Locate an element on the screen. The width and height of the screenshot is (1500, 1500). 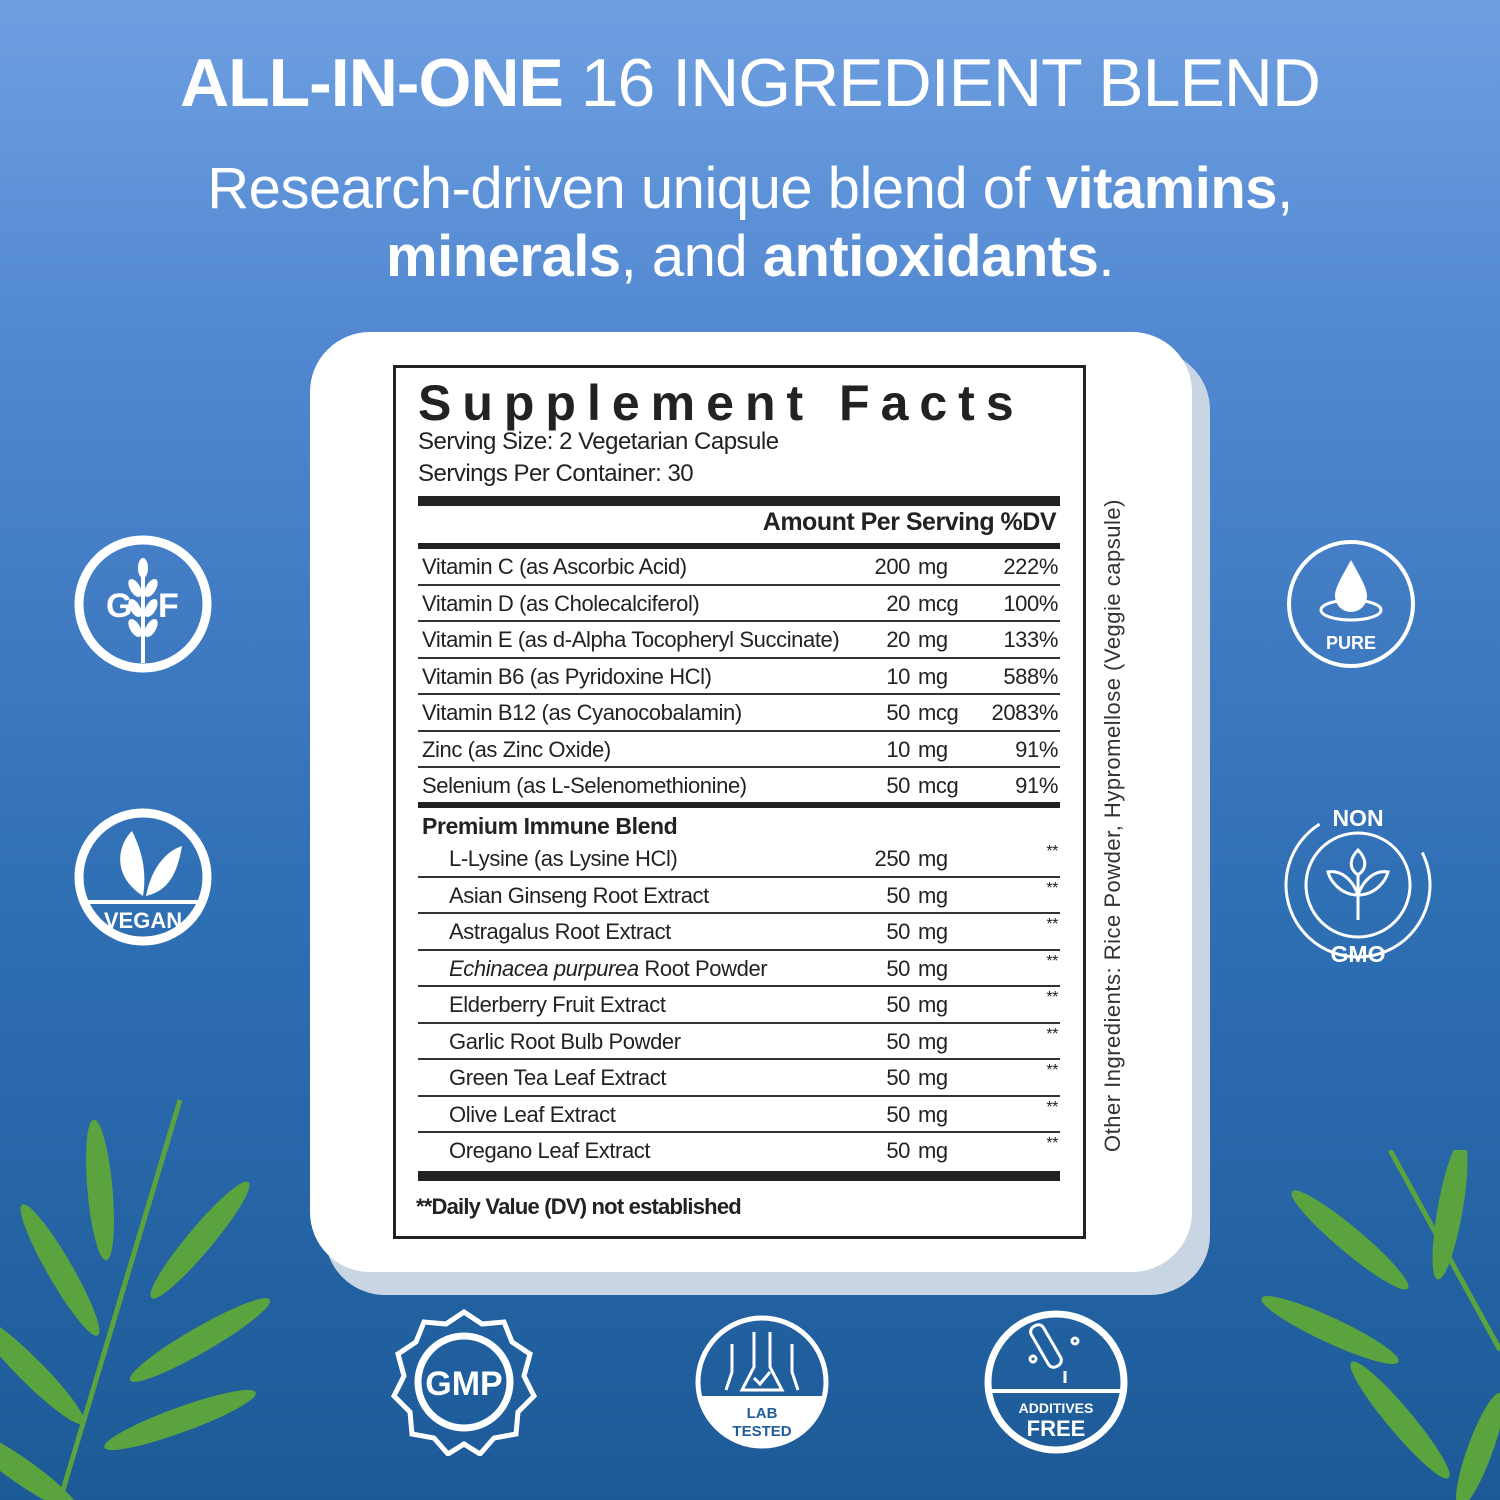
serving-size: Serving Size: 2 Vegetarian Capsule is located at coordinates (598, 441).